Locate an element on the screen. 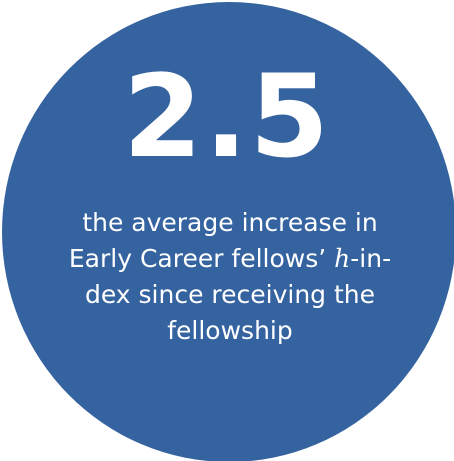 Image resolution: width=454 pixels, height=461 pixels. h-index-italic-h: h is located at coordinates (342, 258).